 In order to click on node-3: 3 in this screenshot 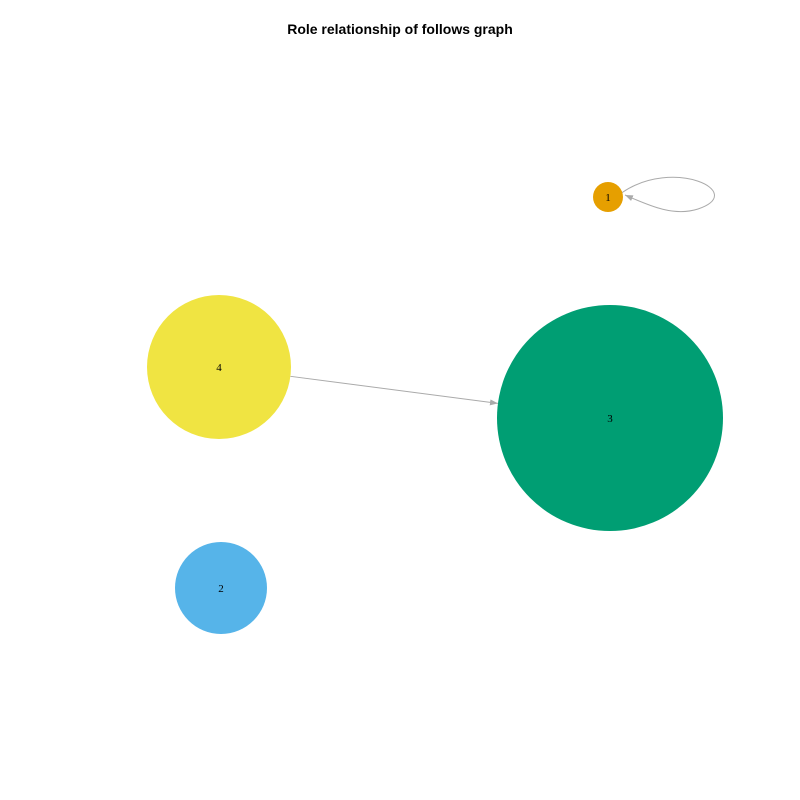, I will do `click(610, 418)`.